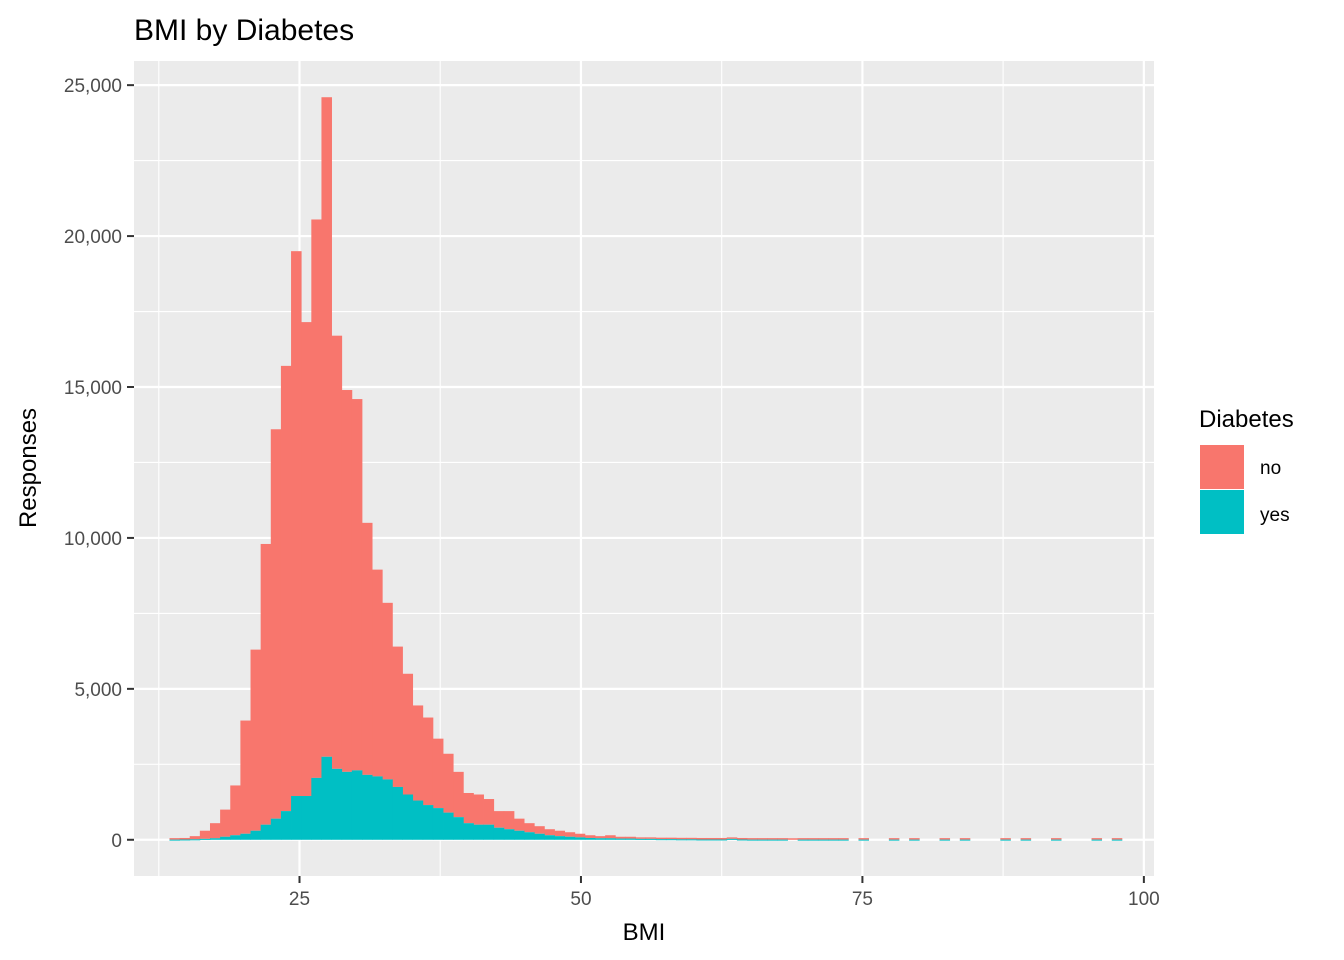 Image resolution: width=1344 pixels, height=960 pixels. I want to click on legend-key-yes, so click(1222, 512).